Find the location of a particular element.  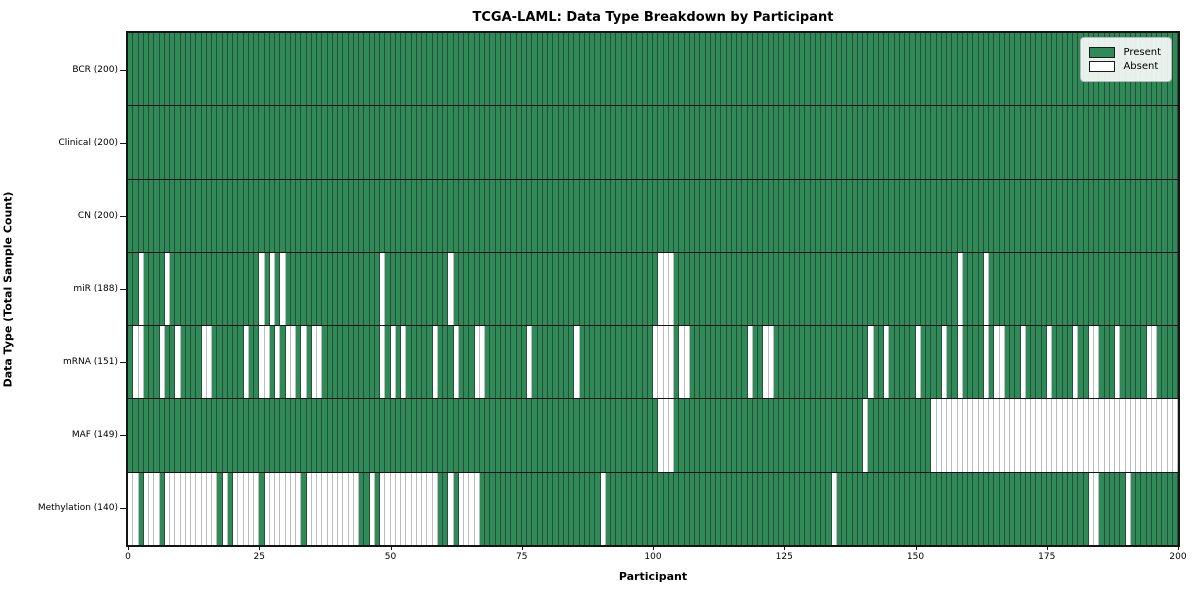

y-tick-mark is located at coordinates (123, 143).